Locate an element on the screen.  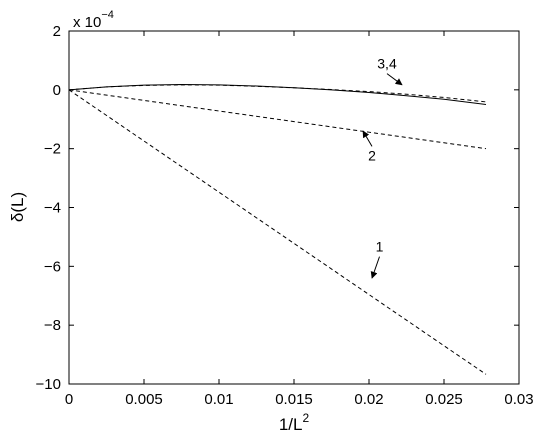
y-tick-label: −6 is located at coordinates (52, 266).